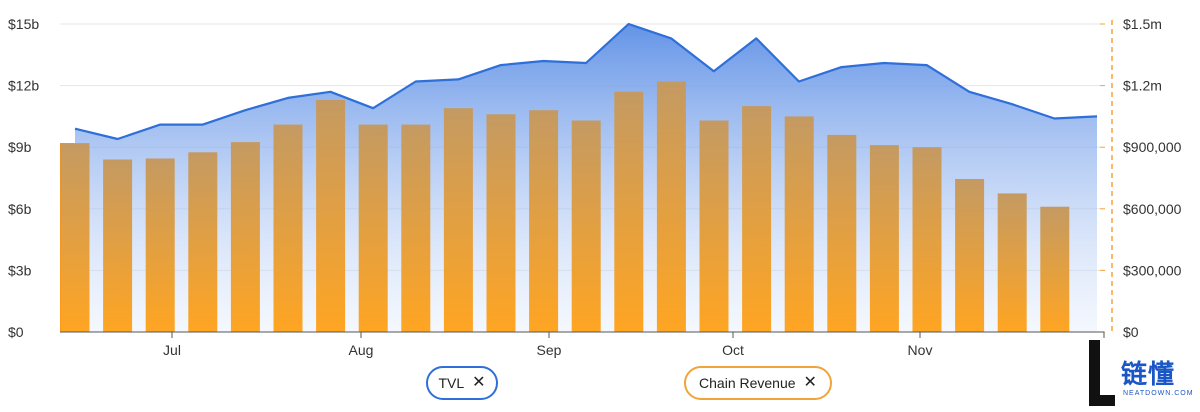 The height and width of the screenshot is (412, 1200). What do you see at coordinates (747, 383) in the screenshot?
I see `legend-revenue-label: Chain Revenue` at bounding box center [747, 383].